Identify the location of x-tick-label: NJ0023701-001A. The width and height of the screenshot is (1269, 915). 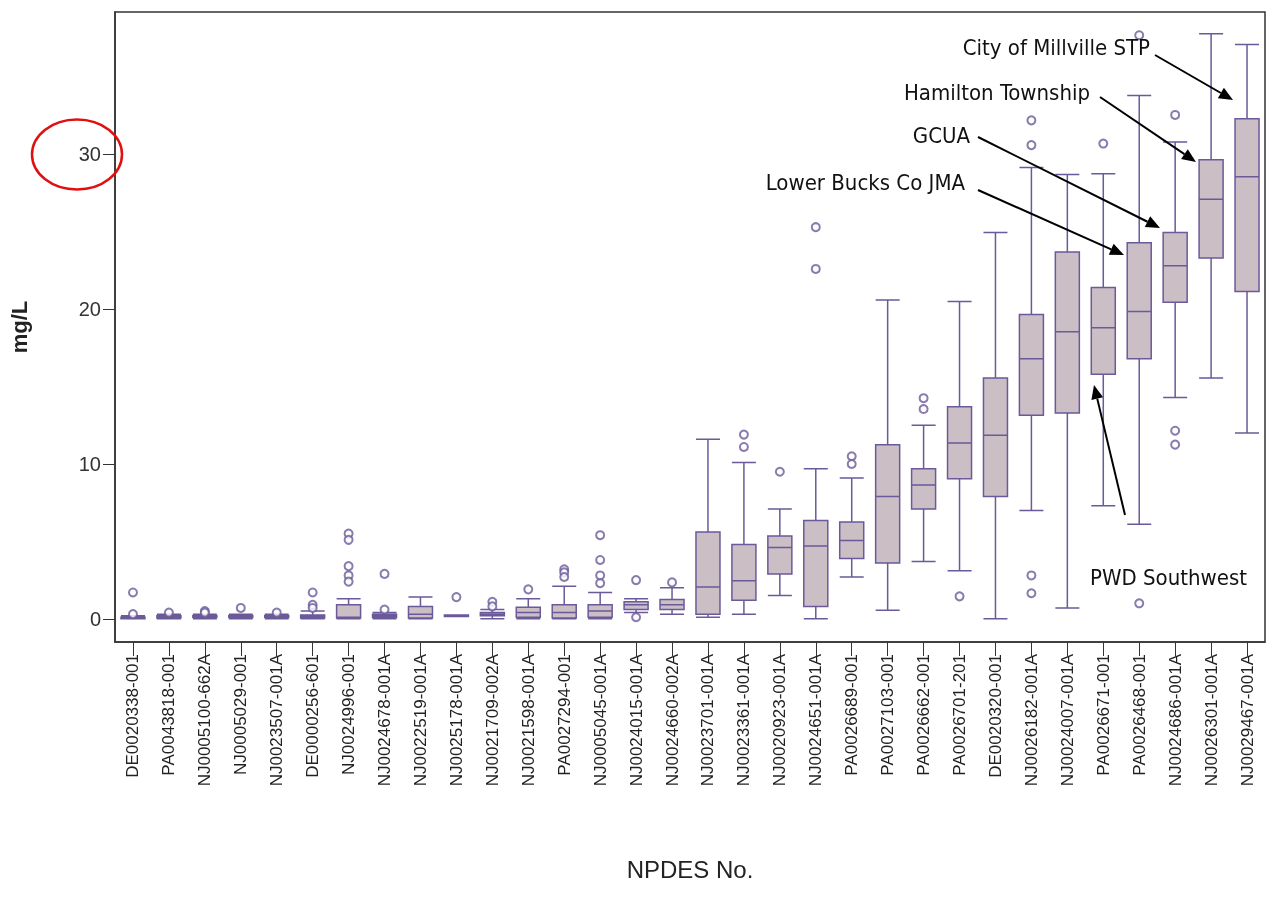
(708, 720).